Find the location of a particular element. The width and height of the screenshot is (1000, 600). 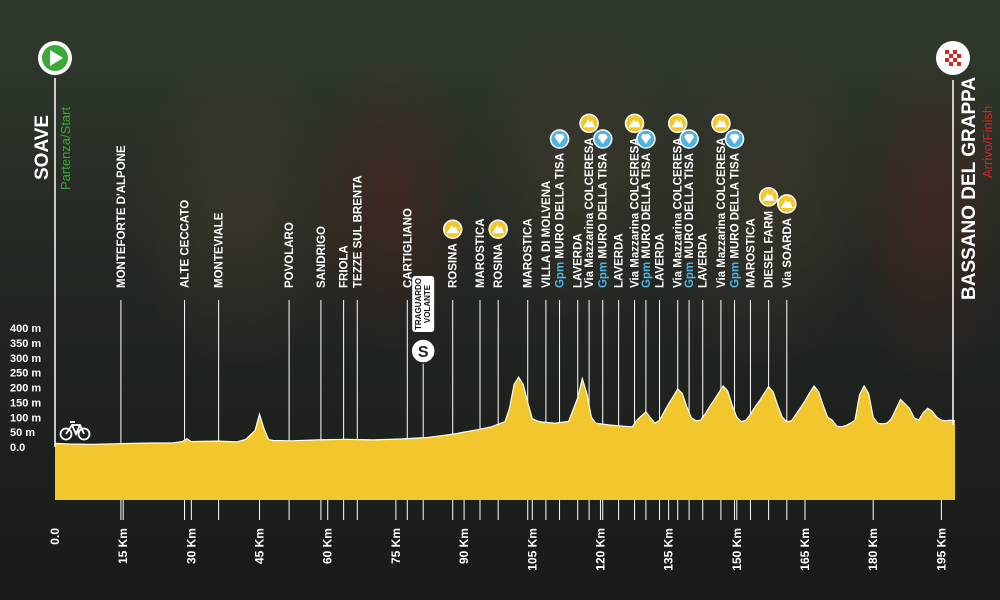

y-tick-label: 100 m is located at coordinates (25, 418).